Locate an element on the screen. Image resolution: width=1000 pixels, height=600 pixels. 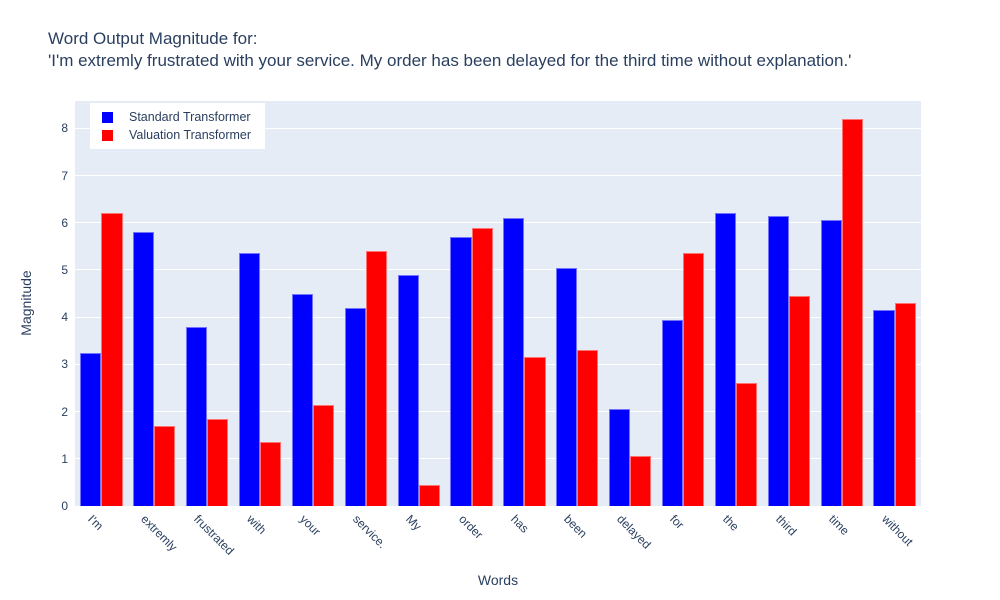
bar-standard-transformer-my is located at coordinates (408, 390).